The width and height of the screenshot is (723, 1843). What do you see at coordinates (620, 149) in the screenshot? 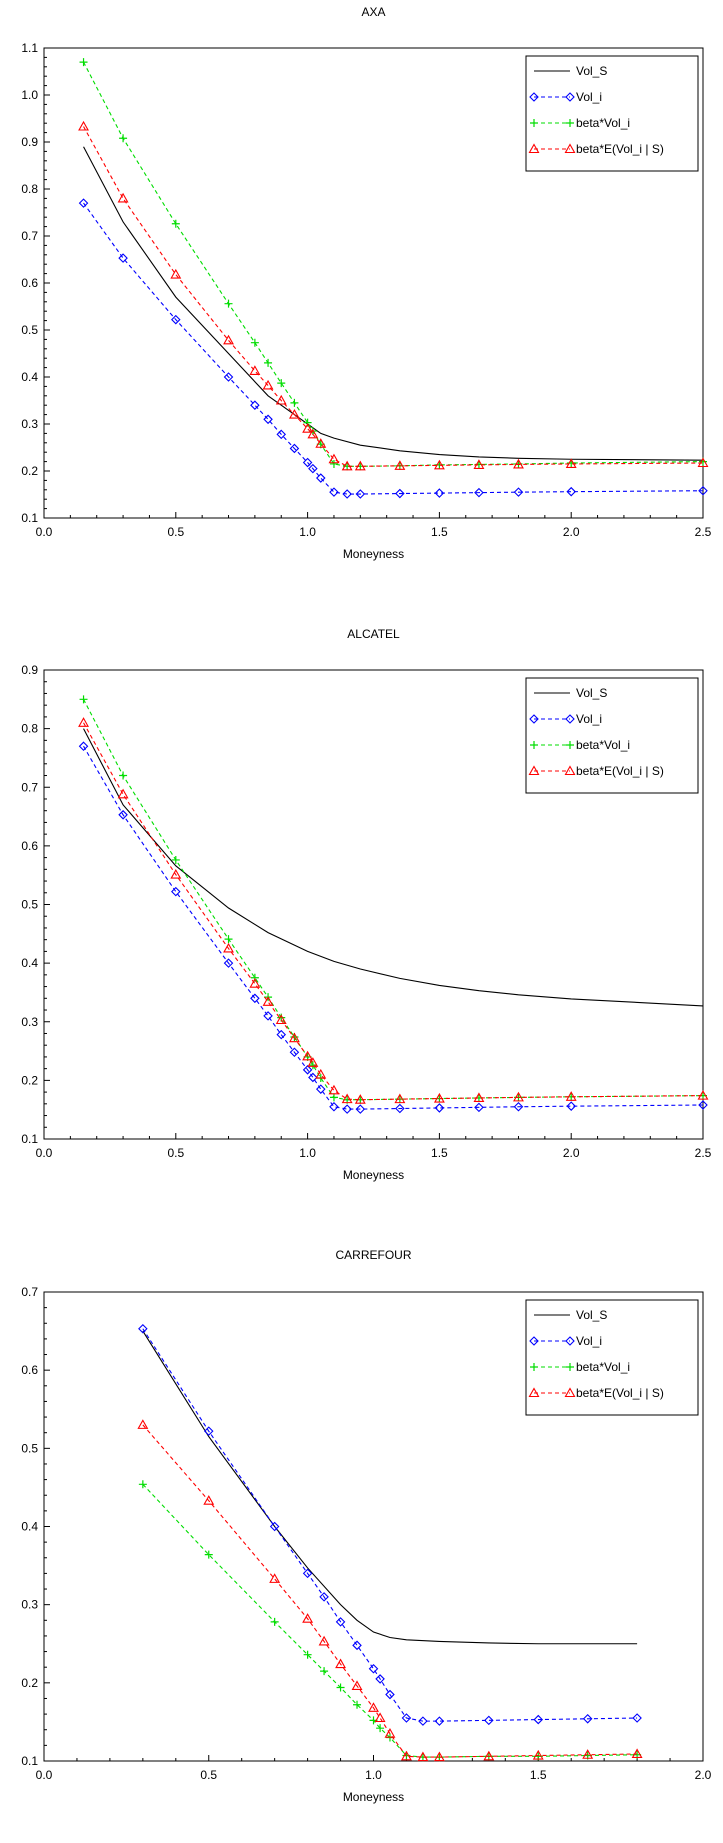
I see `legend-label: beta*E(Vol_i | S)` at bounding box center [620, 149].